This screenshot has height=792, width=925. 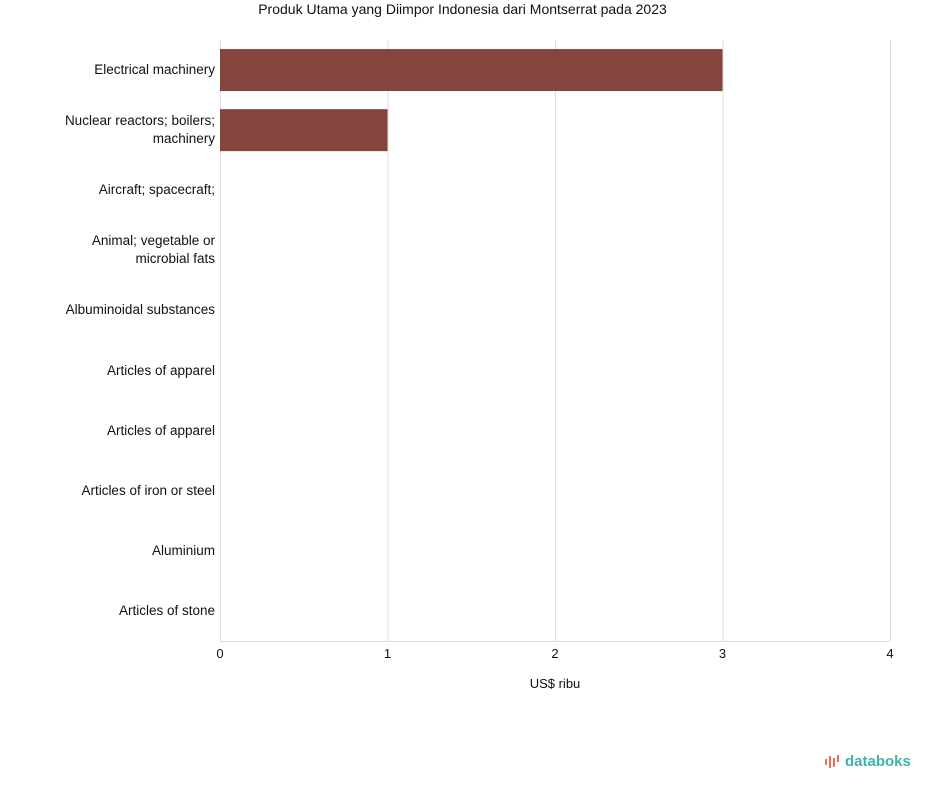 What do you see at coordinates (153, 250) in the screenshot?
I see `category-label-text: Animal; vegetable or microbial fats` at bounding box center [153, 250].